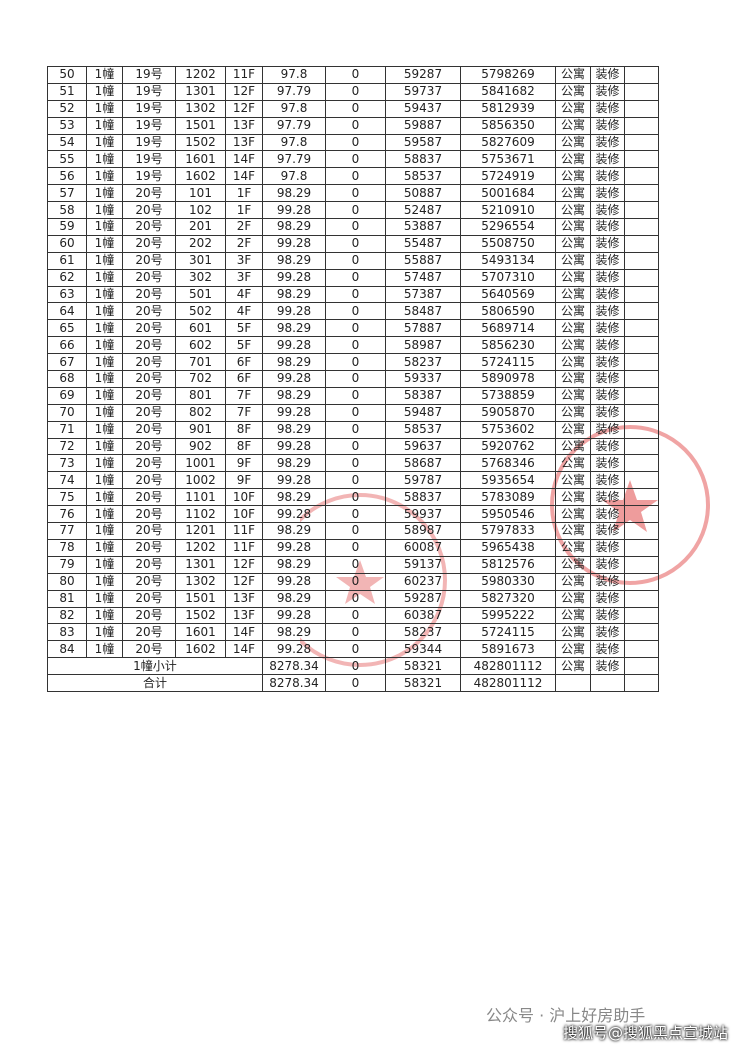 The width and height of the screenshot is (740, 1046). Describe the element at coordinates (353, 243) in the screenshot. I see `table-row: 60 1幢 20号 202 2F 99.28 0 55487 5508750 公寓 装修` at that location.